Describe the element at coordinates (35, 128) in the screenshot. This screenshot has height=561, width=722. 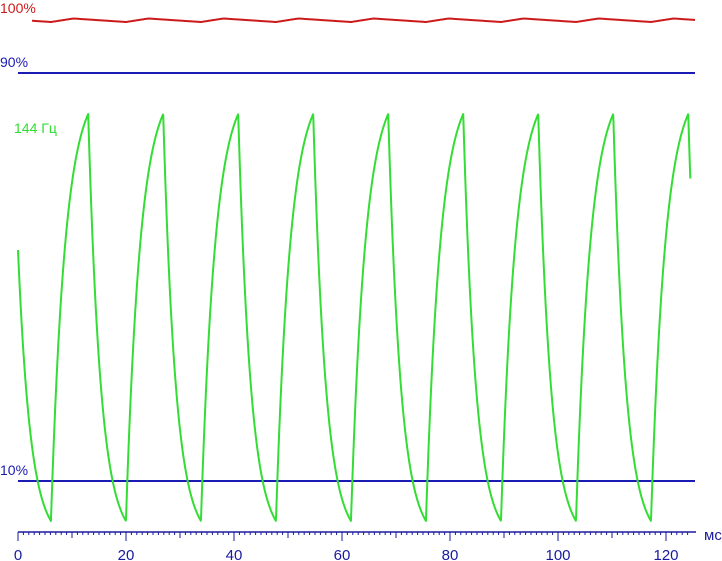
I see `series-label-144hz: 144 Гц` at that location.